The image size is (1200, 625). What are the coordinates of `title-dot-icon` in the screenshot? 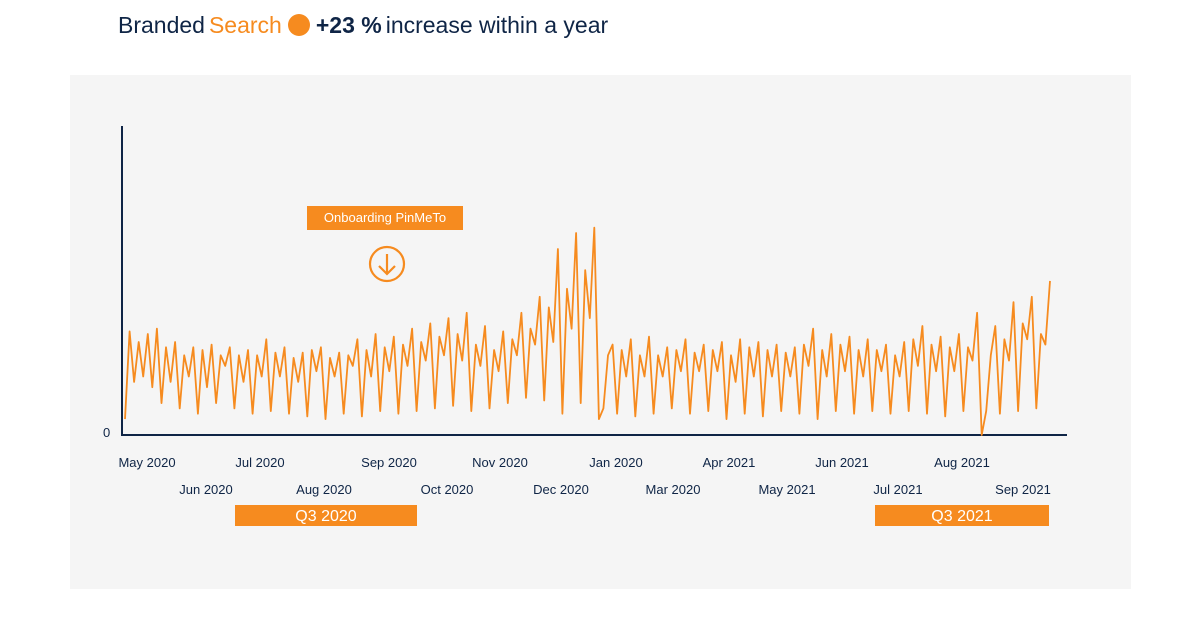 It's located at (298, 25).